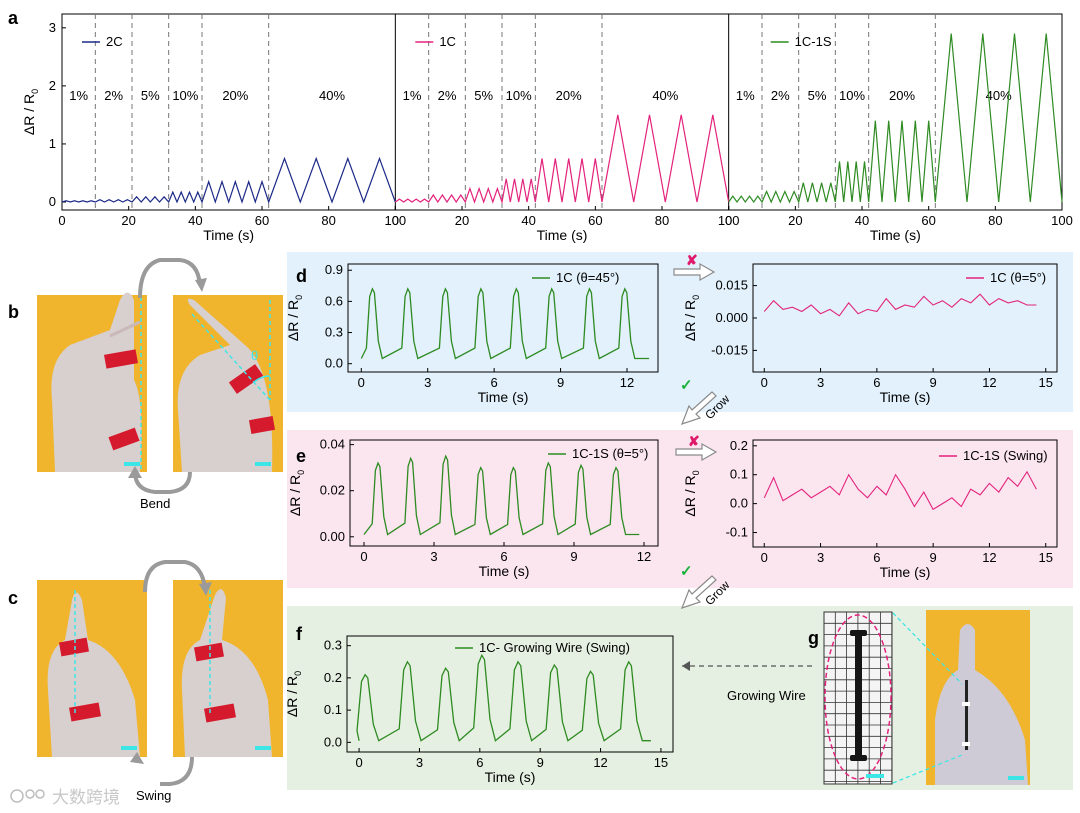 This screenshot has width=1080, height=813. What do you see at coordinates (92, 668) in the screenshot?
I see `photo-c-left` at bounding box center [92, 668].